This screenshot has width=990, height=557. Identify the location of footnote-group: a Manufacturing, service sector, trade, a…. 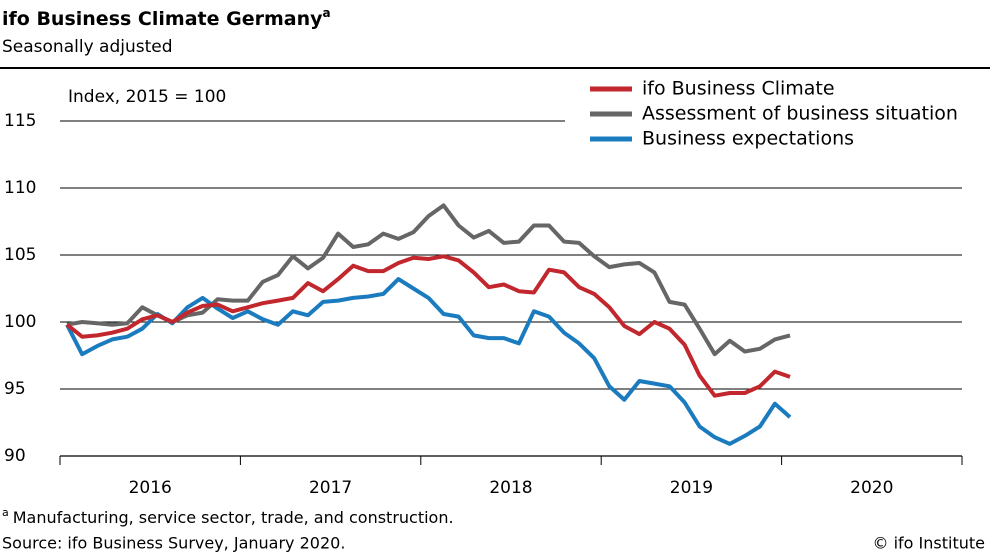
(228, 516).